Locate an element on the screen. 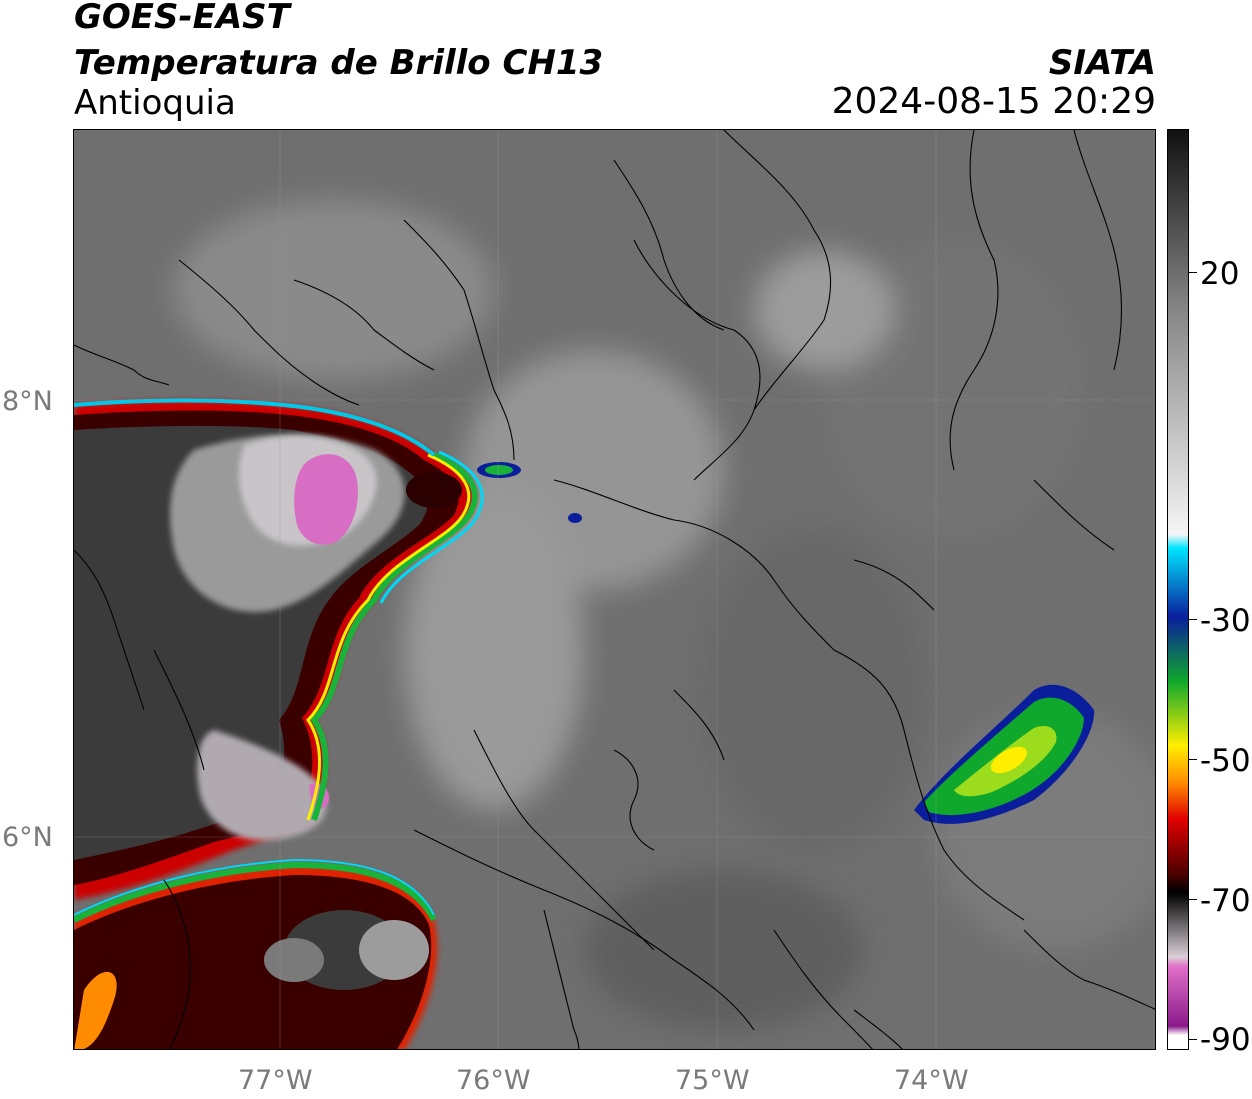 This screenshot has width=1252, height=1099. colorbar-label-20: 20 is located at coordinates (1220, 274).